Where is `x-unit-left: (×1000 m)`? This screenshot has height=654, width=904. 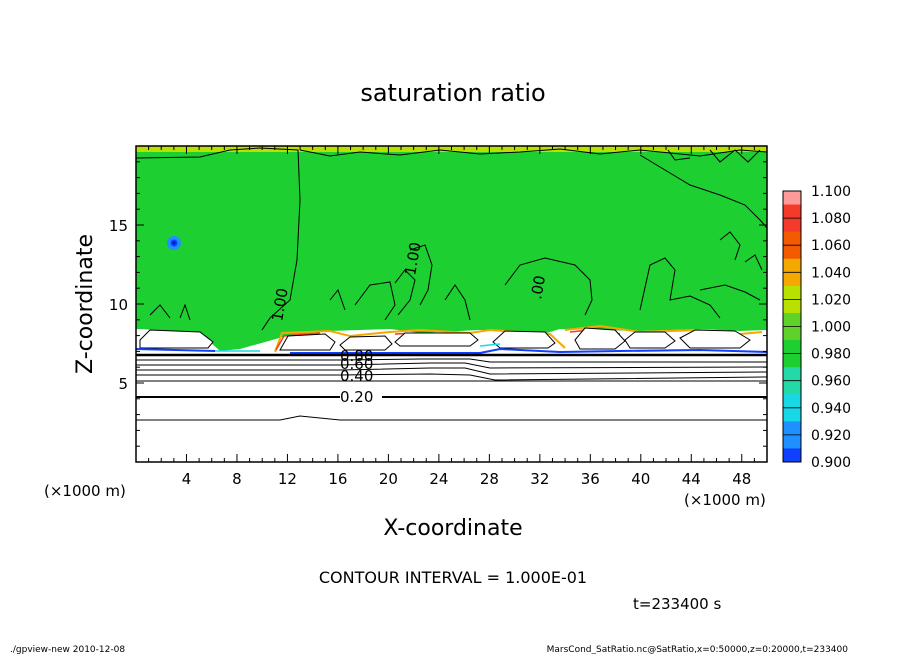 x-unit-left: (×1000 m) is located at coordinates (85, 491).